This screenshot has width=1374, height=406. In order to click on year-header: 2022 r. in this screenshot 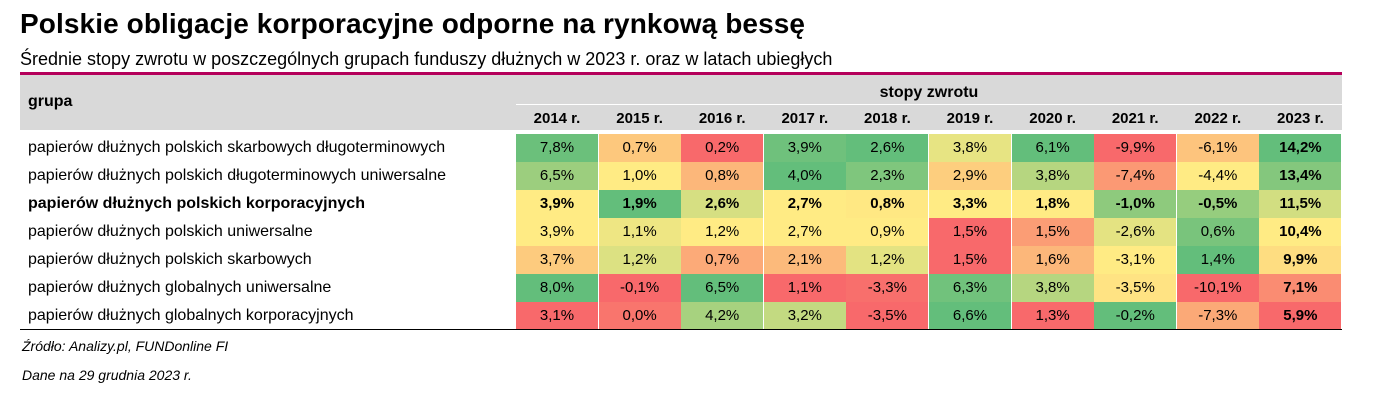, I will do `click(1218, 118)`.